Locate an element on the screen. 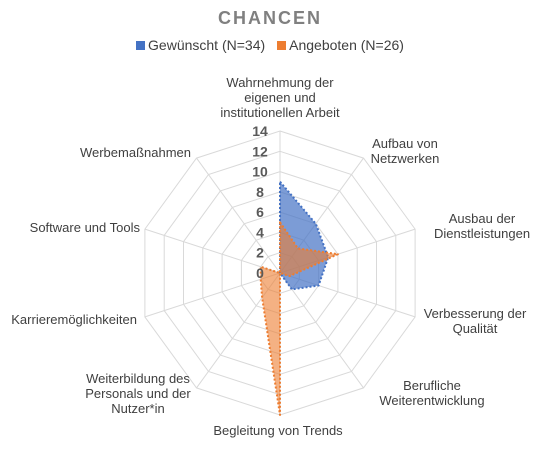 This screenshot has width=540, height=449. category-label: Ausbau der is located at coordinates (482, 218).